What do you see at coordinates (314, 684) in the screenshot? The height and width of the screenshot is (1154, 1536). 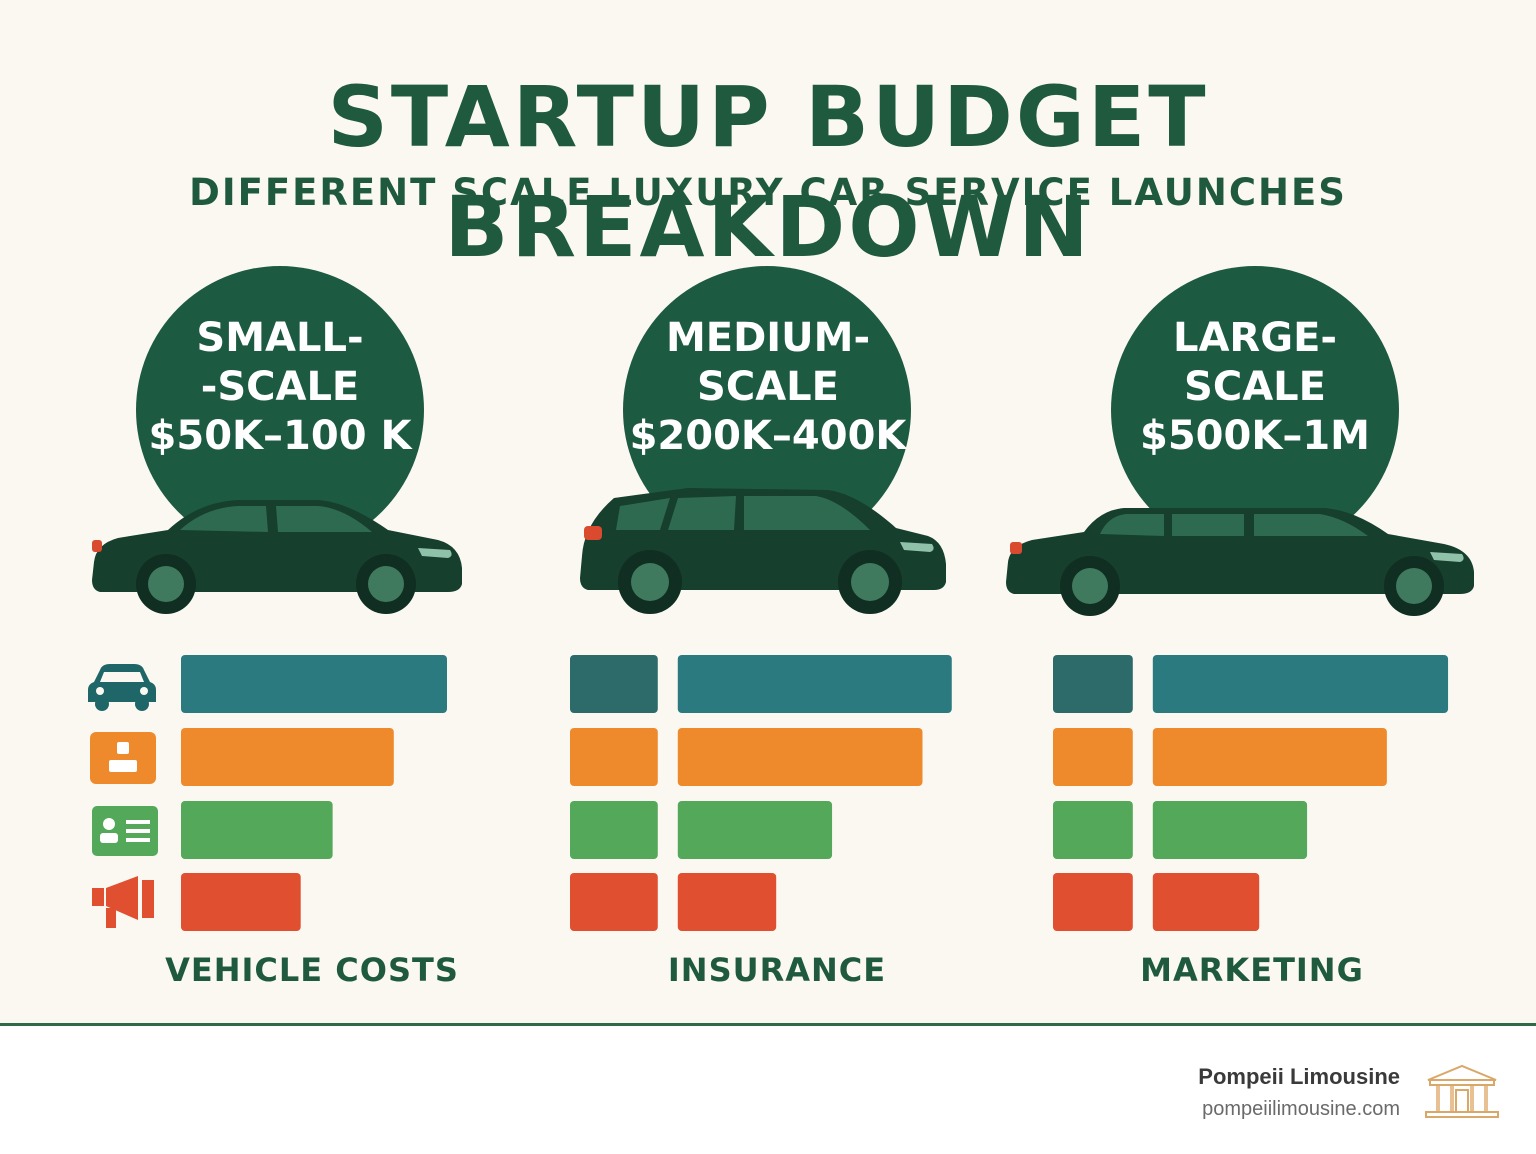 I see `bar-small-scale-row1-seg1` at bounding box center [314, 684].